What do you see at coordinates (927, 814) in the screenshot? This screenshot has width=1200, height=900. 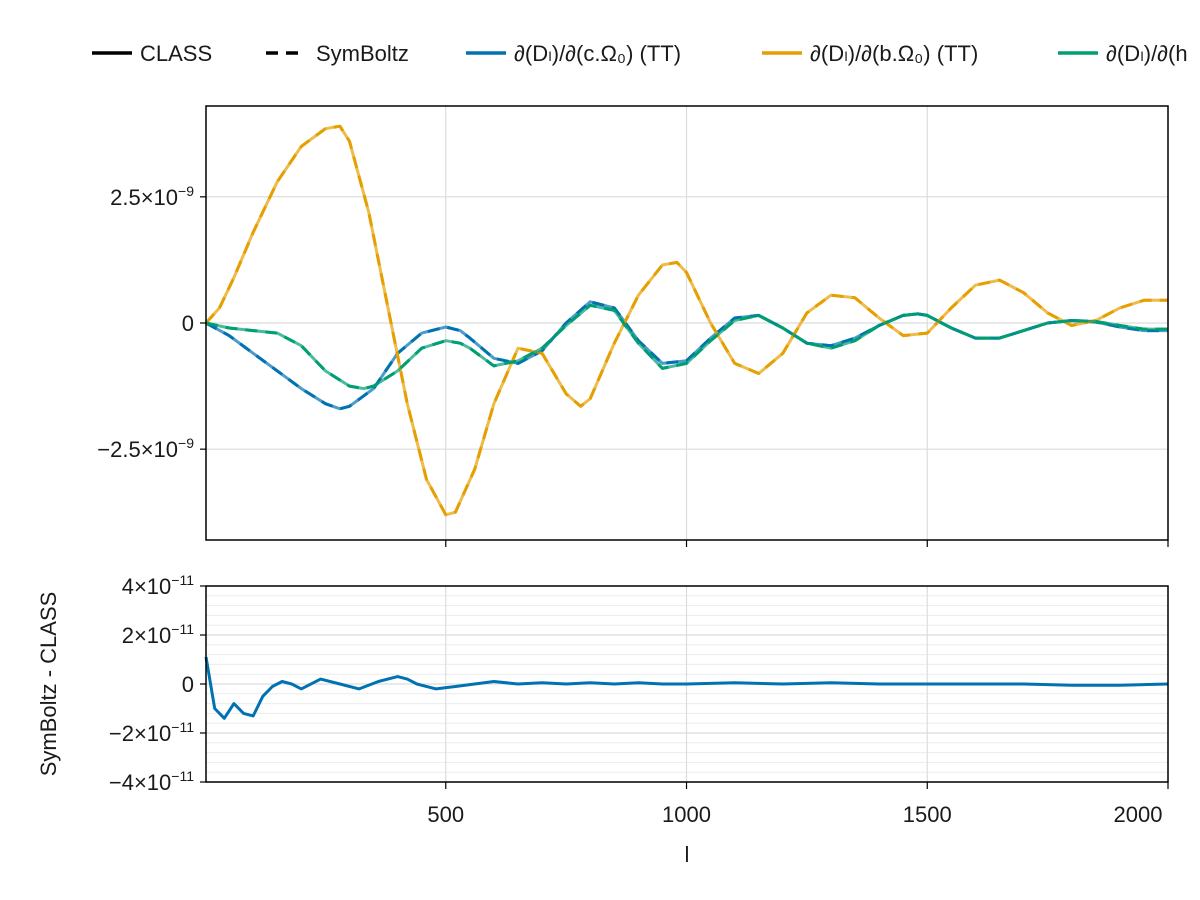 I see `x-tick-label: 1500` at bounding box center [927, 814].